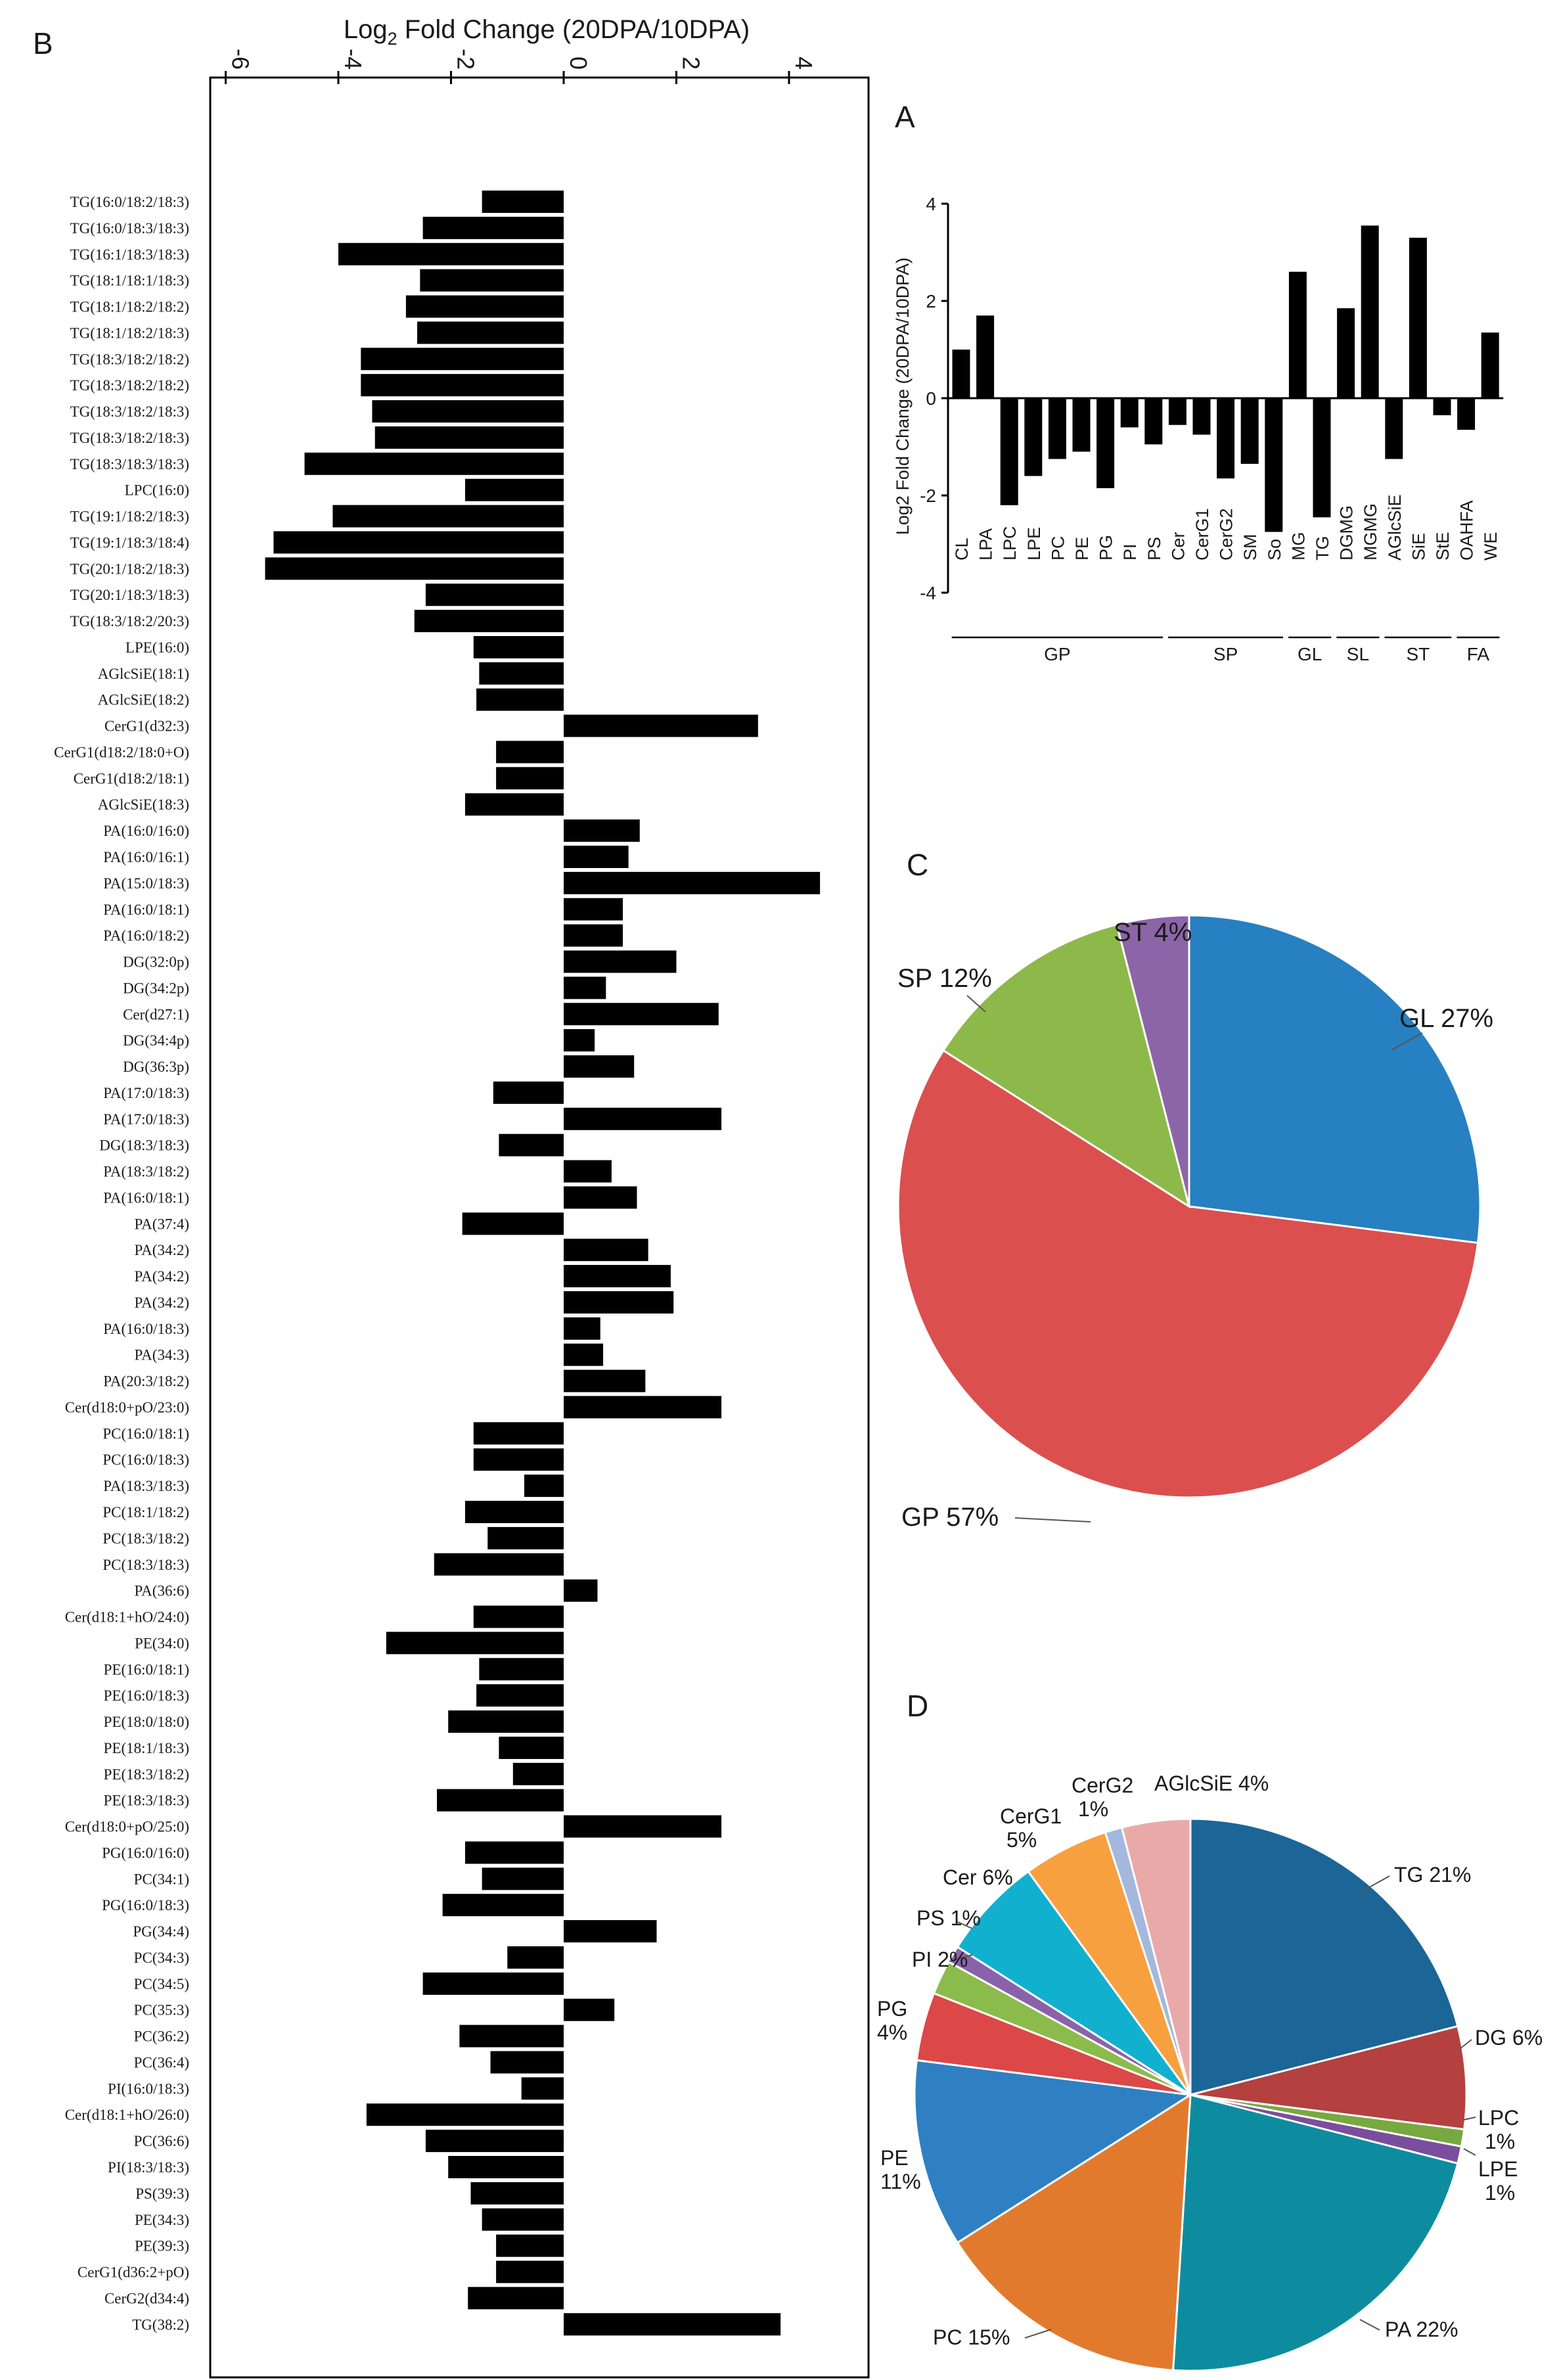 The width and height of the screenshot is (1559, 2380). I want to click on pie-slice-aglcsie, so click(1156, 1956).